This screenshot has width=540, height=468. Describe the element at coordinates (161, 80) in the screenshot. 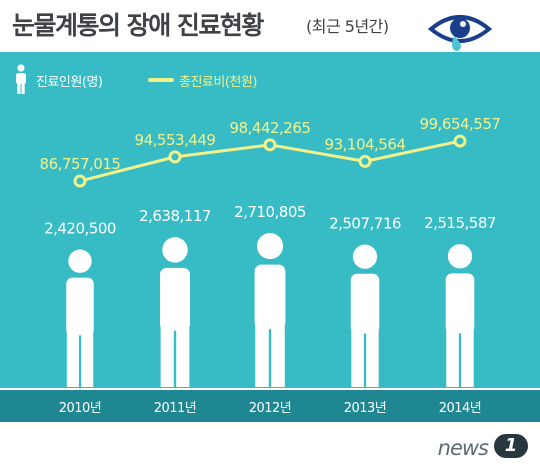

I see `line-marker-icon` at that location.